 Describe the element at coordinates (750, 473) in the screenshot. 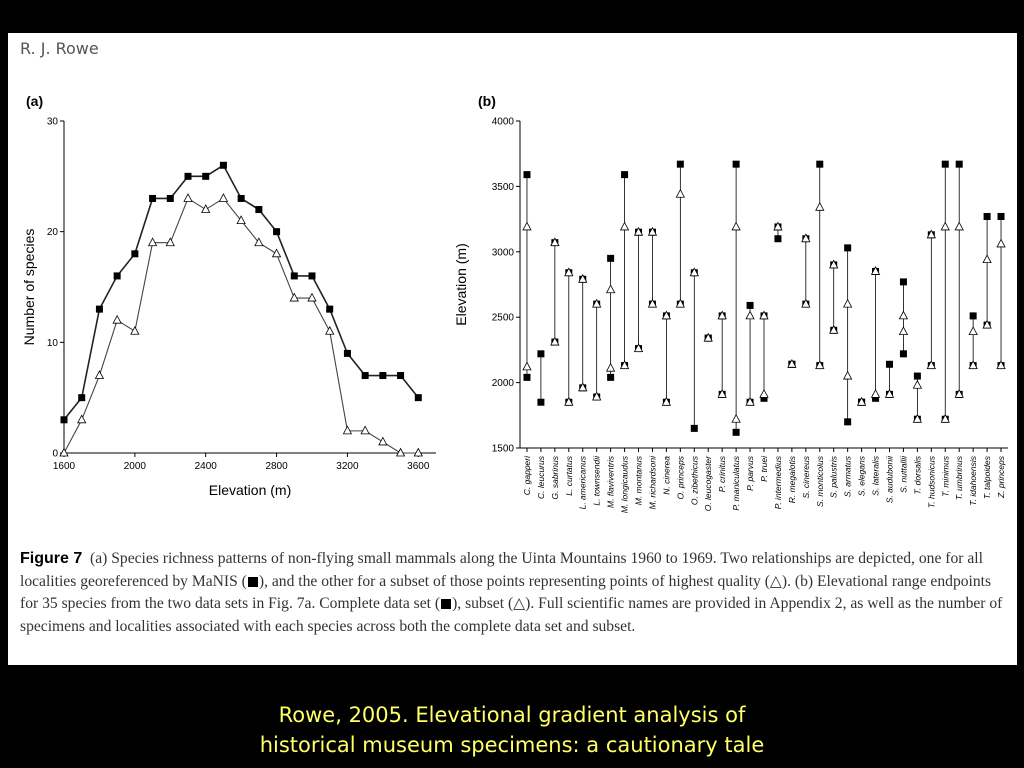

I see `b-species-label: P. parvus` at that location.